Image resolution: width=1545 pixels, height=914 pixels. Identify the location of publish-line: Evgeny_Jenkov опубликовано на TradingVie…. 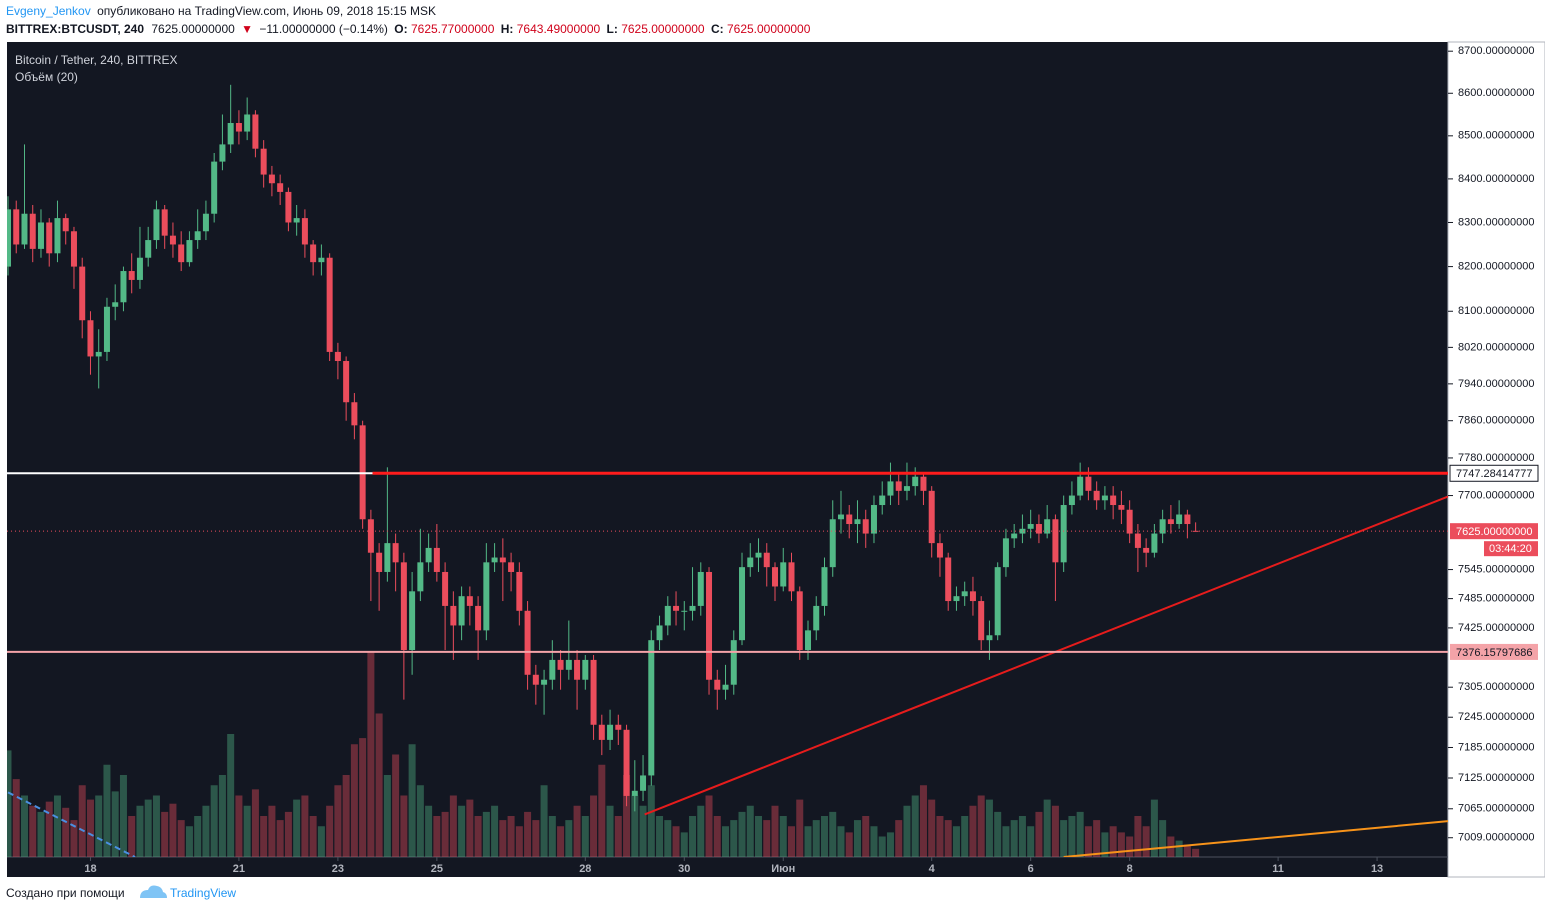
(221, 11).